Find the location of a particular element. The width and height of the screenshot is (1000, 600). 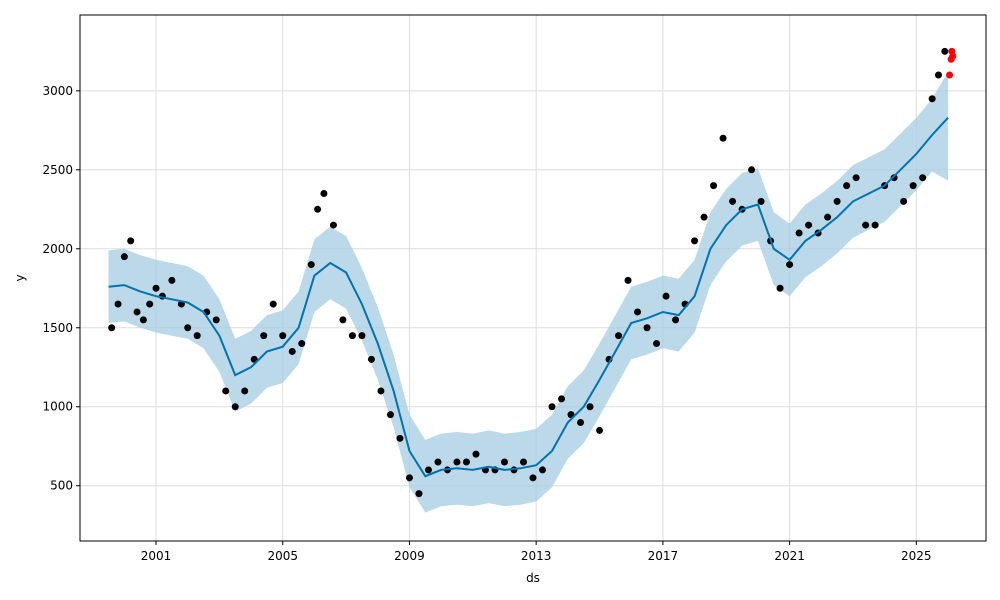

y-tick-label: 500 is located at coordinates (61, 486).